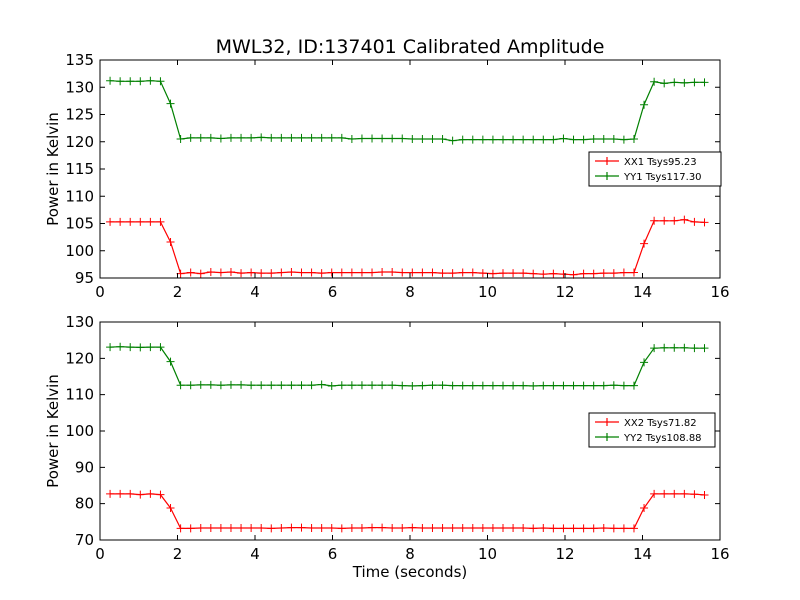 This screenshot has width=800, height=600. I want to click on x-tick-label: 6, so click(333, 554).